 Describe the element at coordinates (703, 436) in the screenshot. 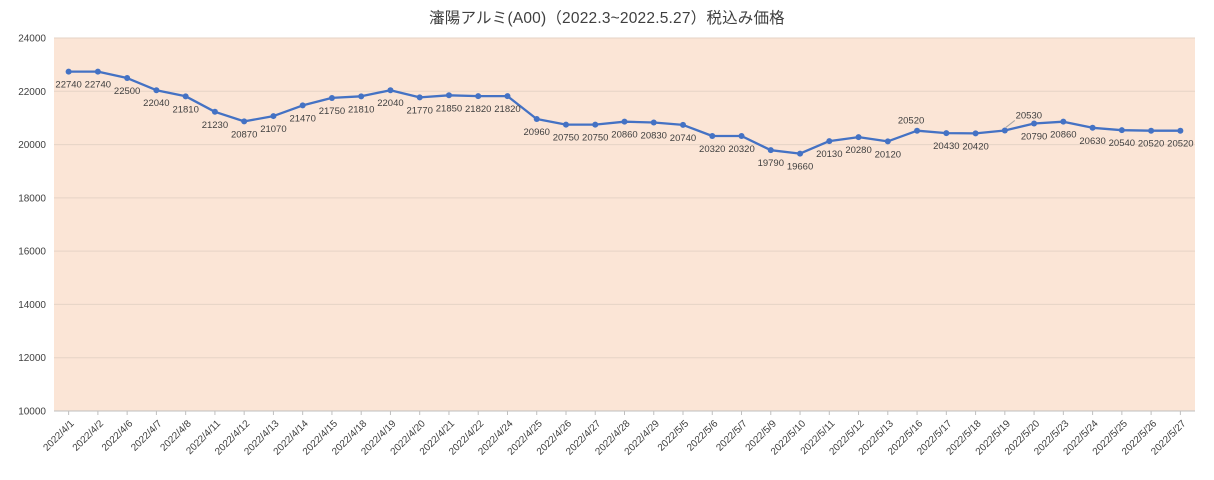

I see `x-axis-tick-label: 2022/5/6` at that location.